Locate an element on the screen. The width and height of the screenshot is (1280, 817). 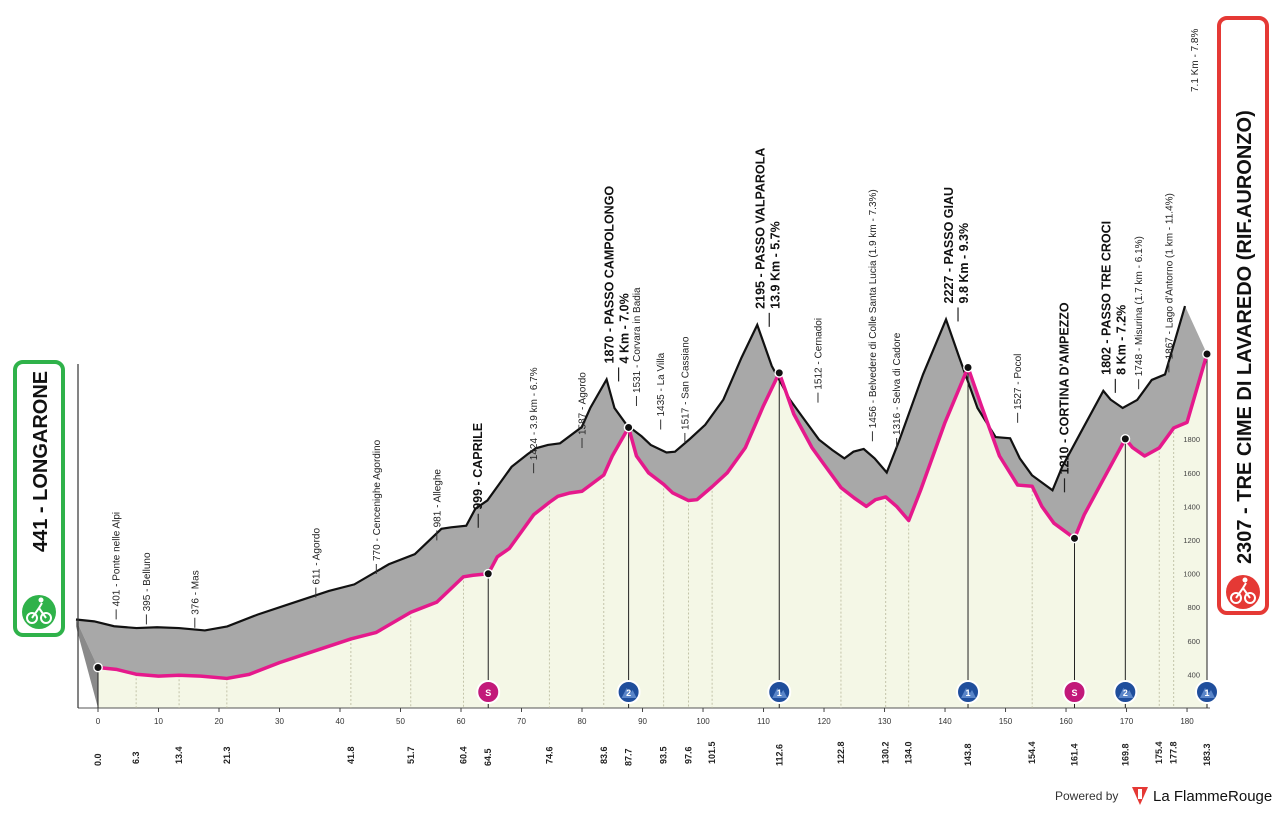
km-distance-label: 41.8 is located at coordinates (351, 755).